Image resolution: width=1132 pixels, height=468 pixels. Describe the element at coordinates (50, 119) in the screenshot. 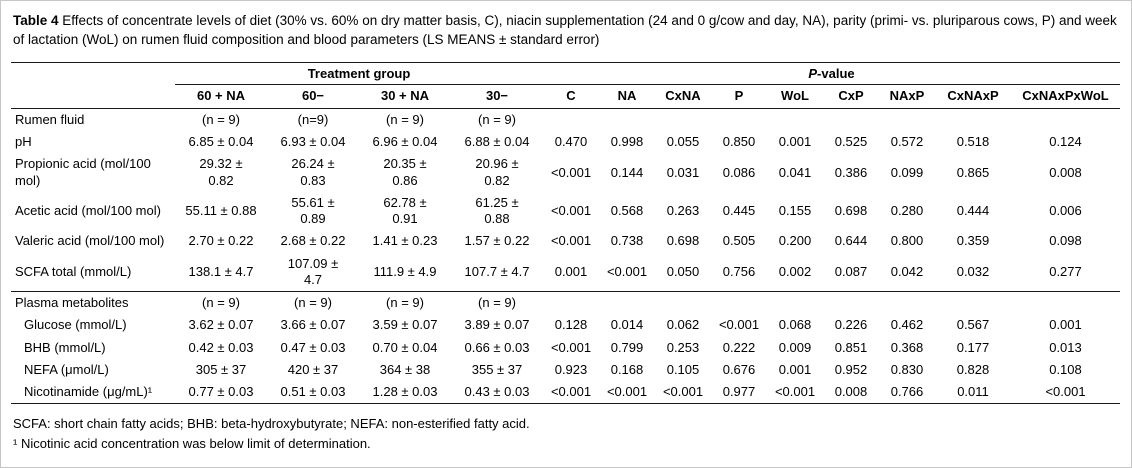

I see `section-label: Rumen fluid` at that location.